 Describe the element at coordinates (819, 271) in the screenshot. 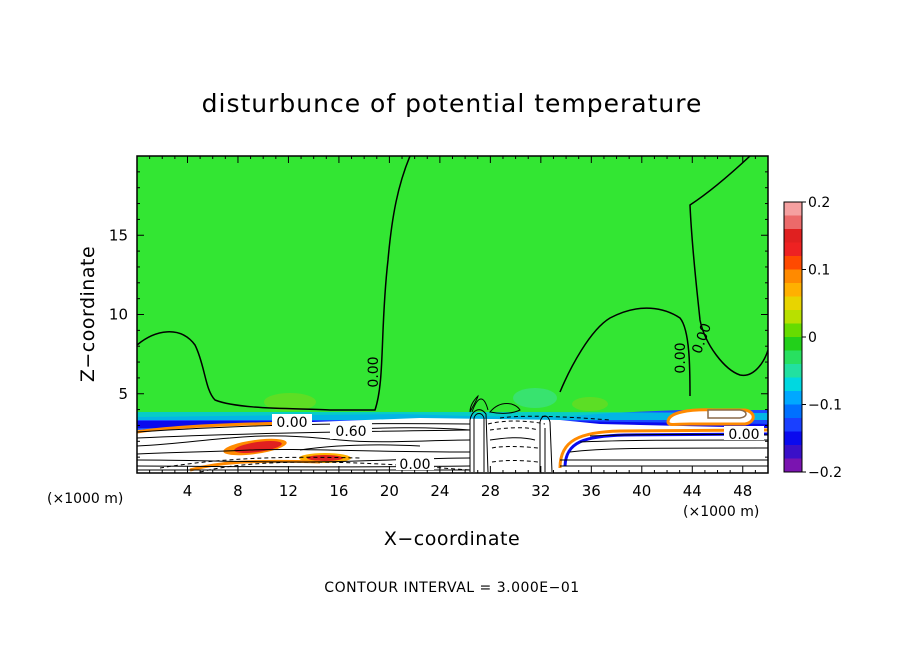

I see `colorbar-label-1: 0.1` at that location.